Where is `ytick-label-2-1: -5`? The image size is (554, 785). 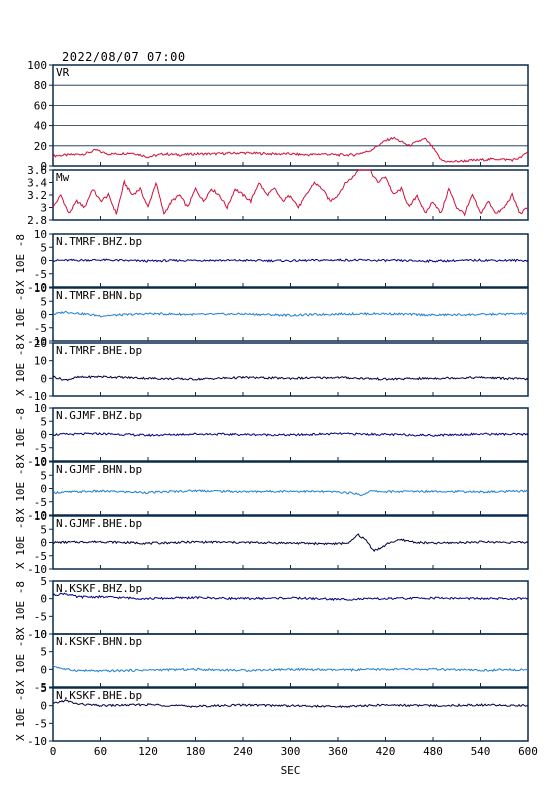
ytick-label-2-1: -5 is located at coordinates (40, 274).